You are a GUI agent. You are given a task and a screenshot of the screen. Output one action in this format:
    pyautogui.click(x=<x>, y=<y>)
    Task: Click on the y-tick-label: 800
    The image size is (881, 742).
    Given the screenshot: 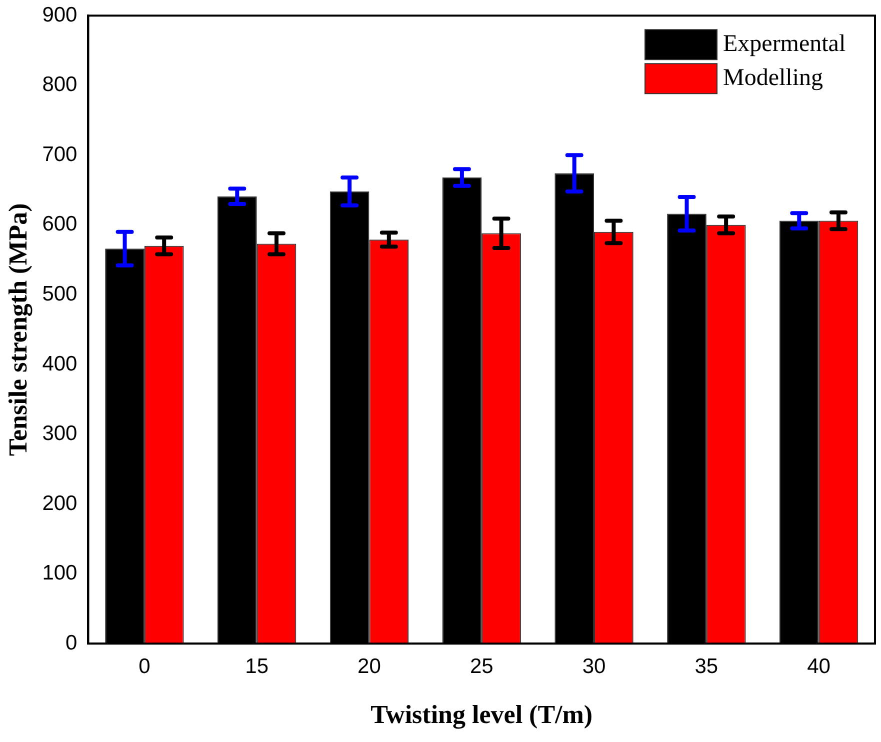 What is the action you would take?
    pyautogui.click(x=60, y=84)
    